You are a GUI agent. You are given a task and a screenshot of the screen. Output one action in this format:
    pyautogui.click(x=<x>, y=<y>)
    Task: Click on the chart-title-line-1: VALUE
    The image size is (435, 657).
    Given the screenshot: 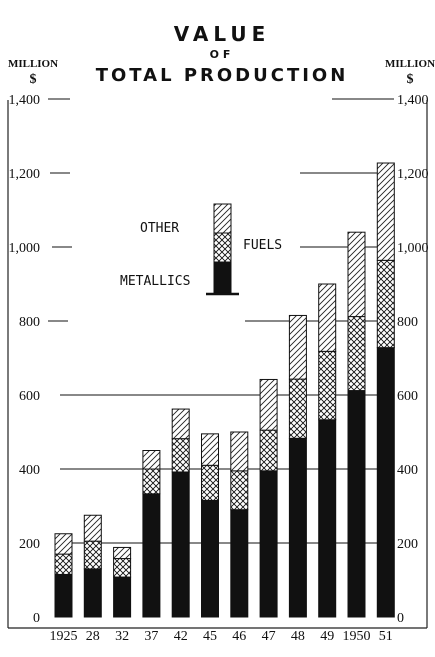 What is the action you would take?
    pyautogui.click(x=222, y=34)
    